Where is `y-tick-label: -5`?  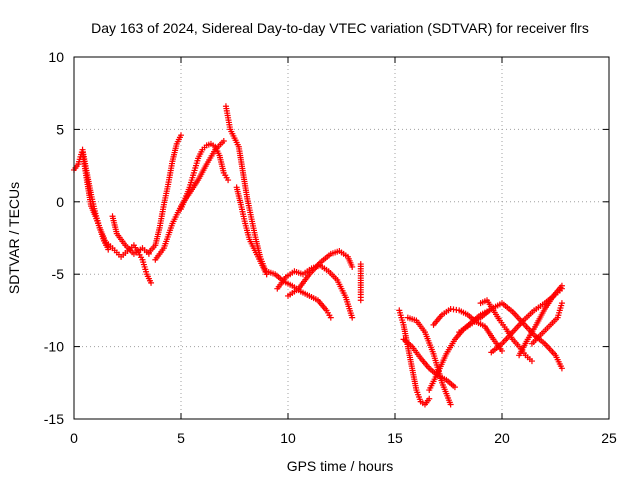
y-tick-label: -5 is located at coordinates (58, 274).